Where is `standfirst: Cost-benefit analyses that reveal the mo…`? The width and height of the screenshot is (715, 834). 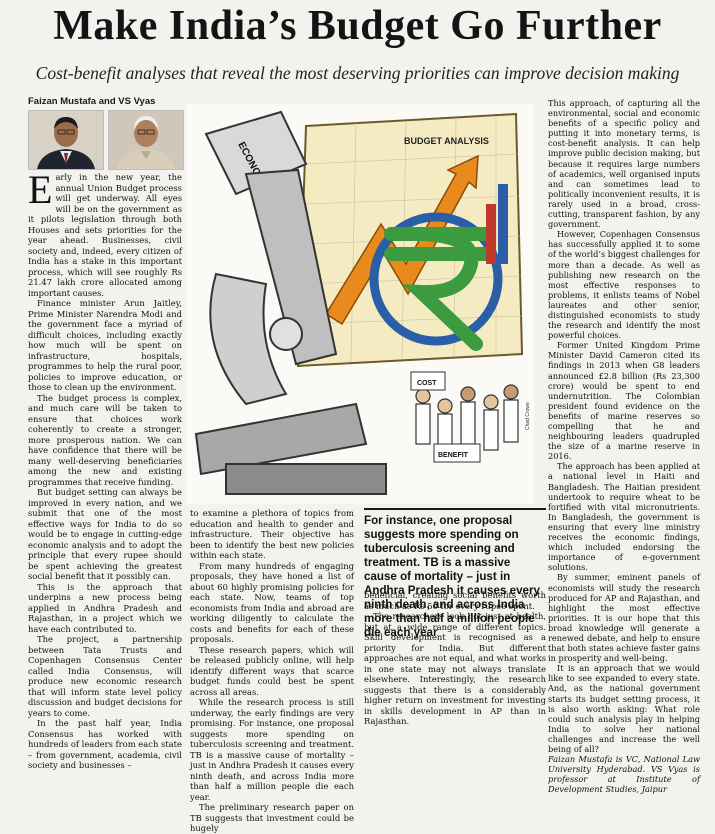 standfirst: Cost-benefit analyses that reveal the mo… is located at coordinates (357, 73).